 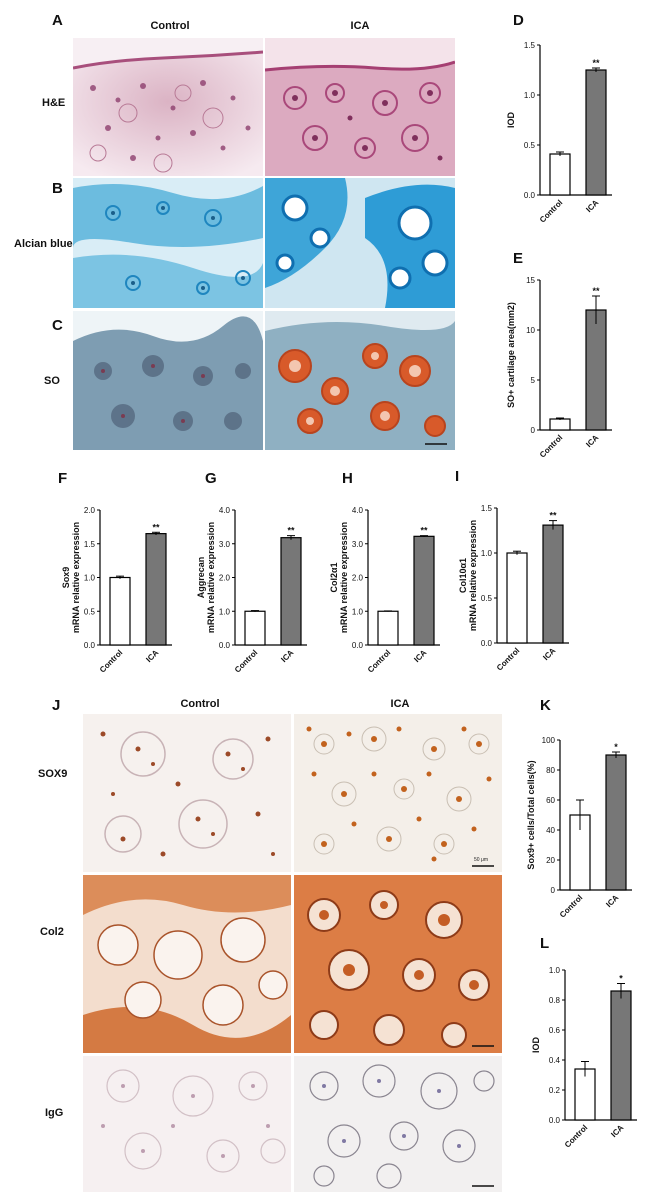 What do you see at coordinates (54, 1113) in the screenshot?
I see `row-label-igg: IgG` at bounding box center [54, 1113].